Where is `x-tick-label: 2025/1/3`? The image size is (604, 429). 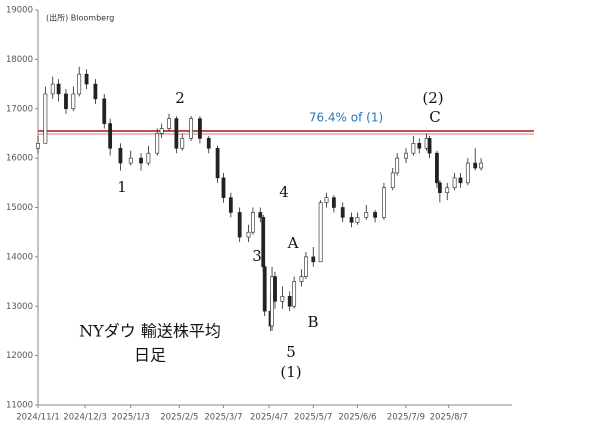
x-tick-label: 2025/1/3 is located at coordinates (131, 418).